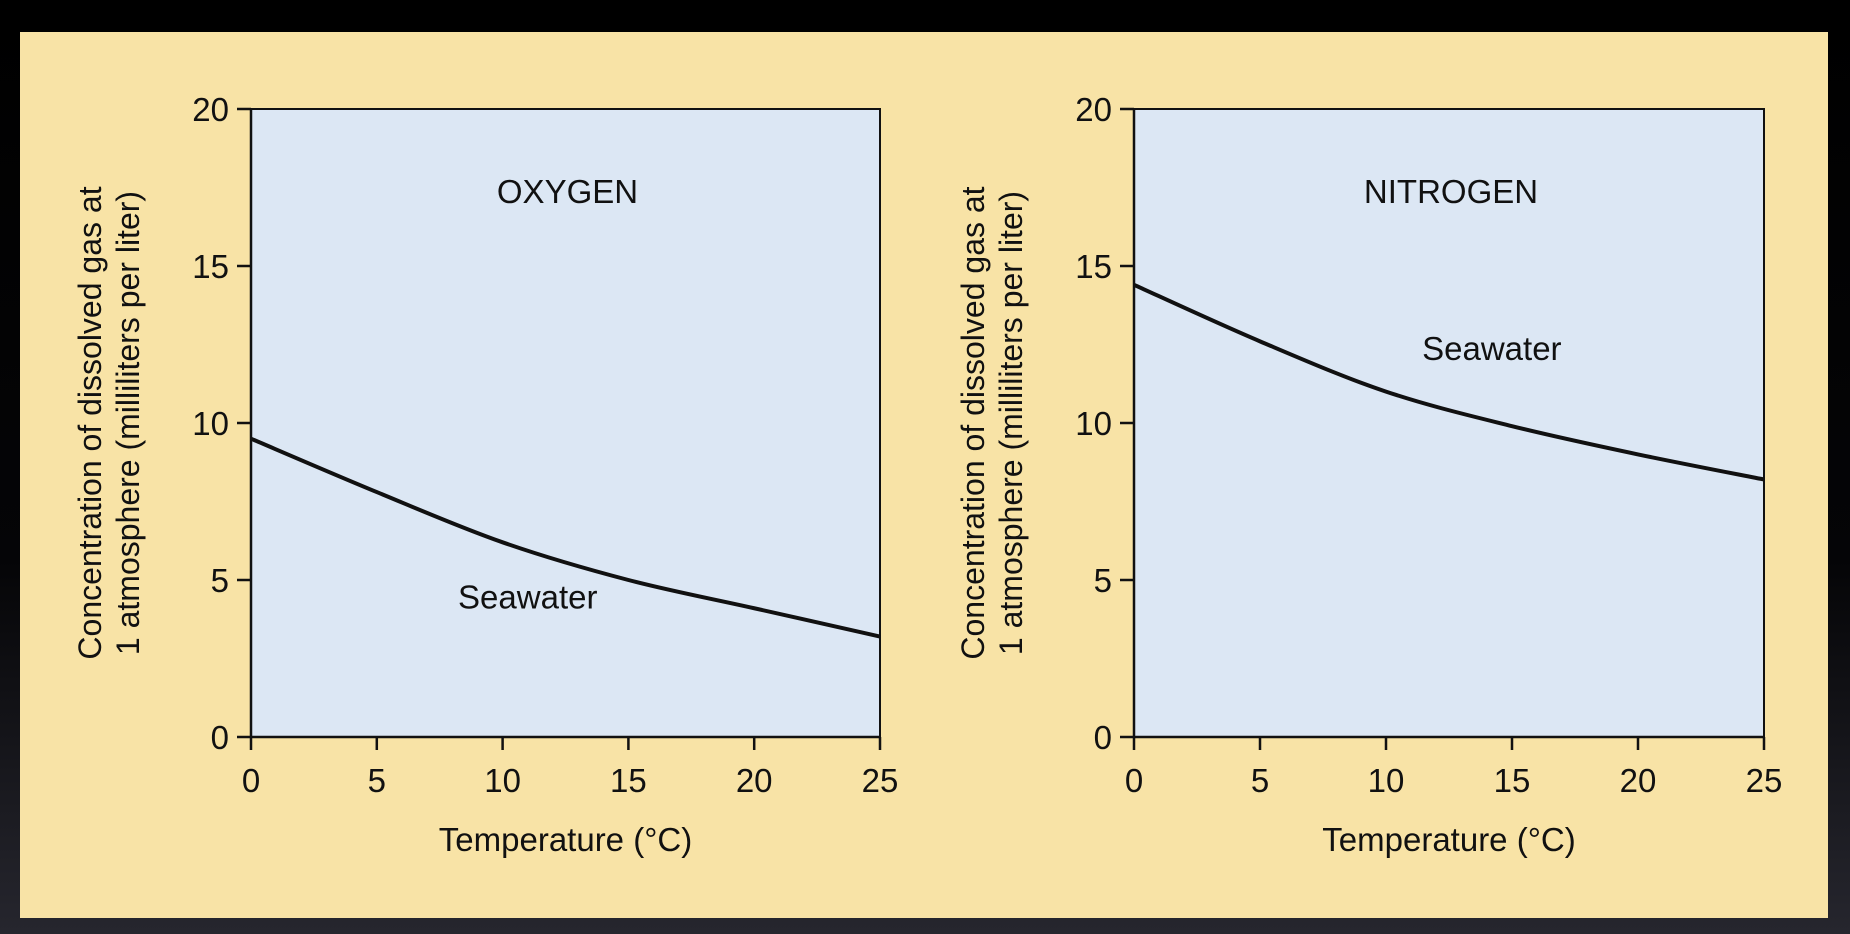 The width and height of the screenshot is (1850, 934). Describe the element at coordinates (1451, 191) in the screenshot. I see `chart-title: NITROGEN` at that location.